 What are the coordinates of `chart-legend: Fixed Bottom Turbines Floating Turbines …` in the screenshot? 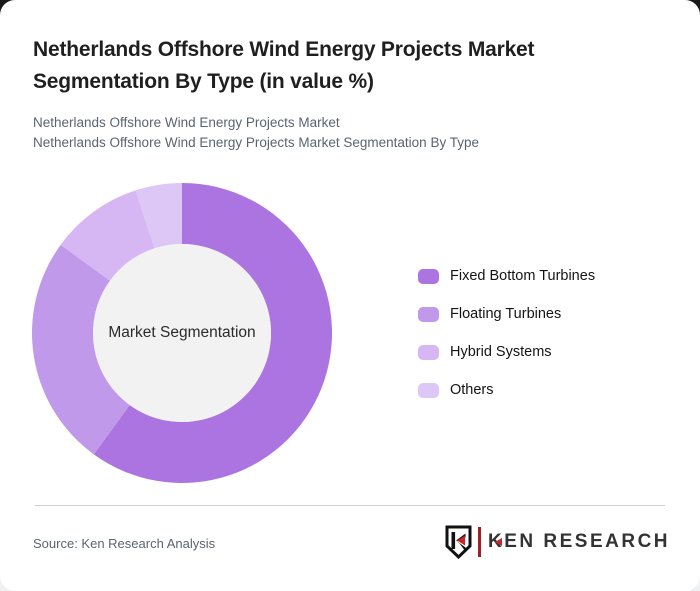 It's located at (506, 344).